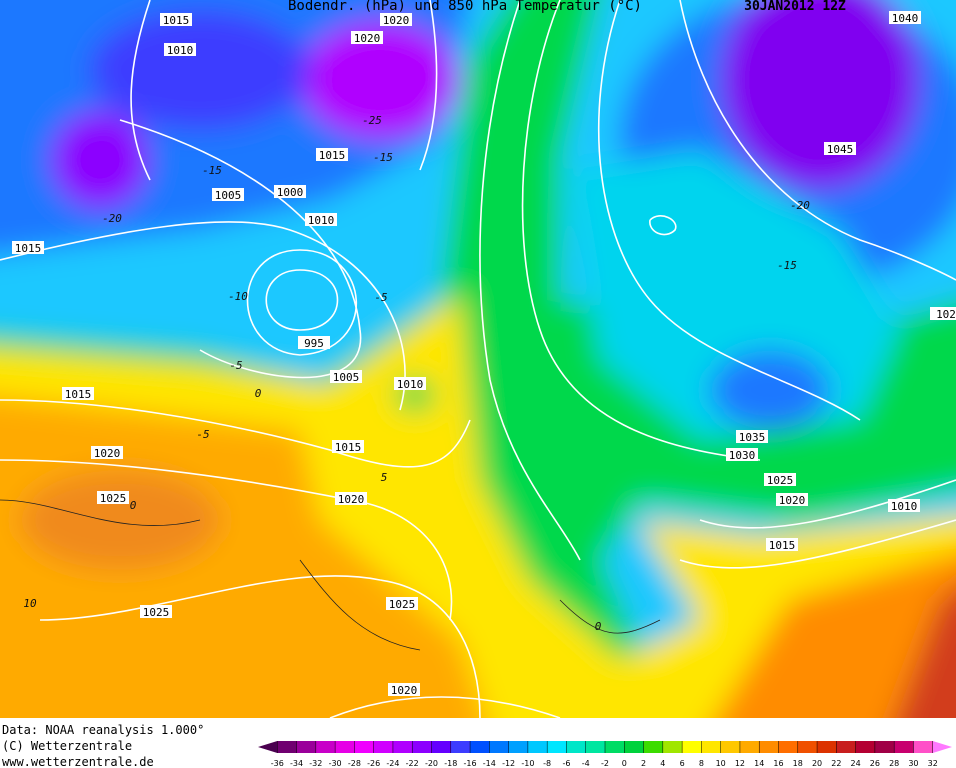 The image size is (956, 768). Describe the element at coordinates (296, 763) in the screenshot. I see `legend-tick-label: -34` at that location.